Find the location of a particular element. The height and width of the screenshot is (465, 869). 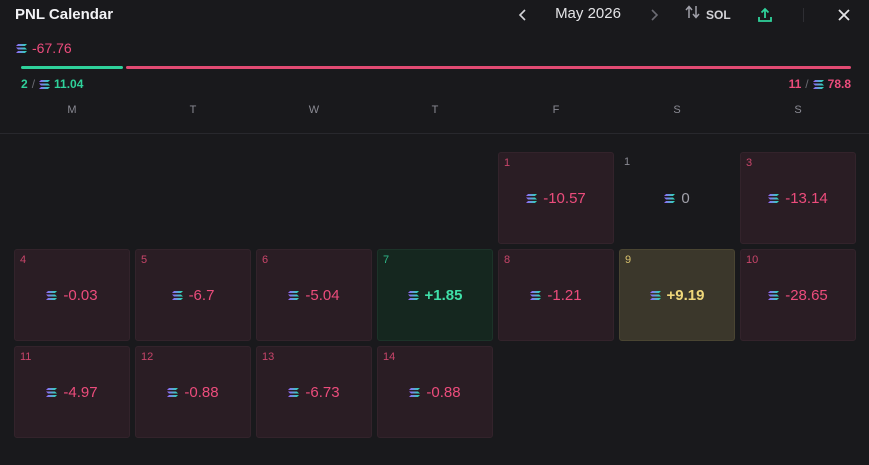

day-pnl: -10.57 is located at coordinates (556, 198).